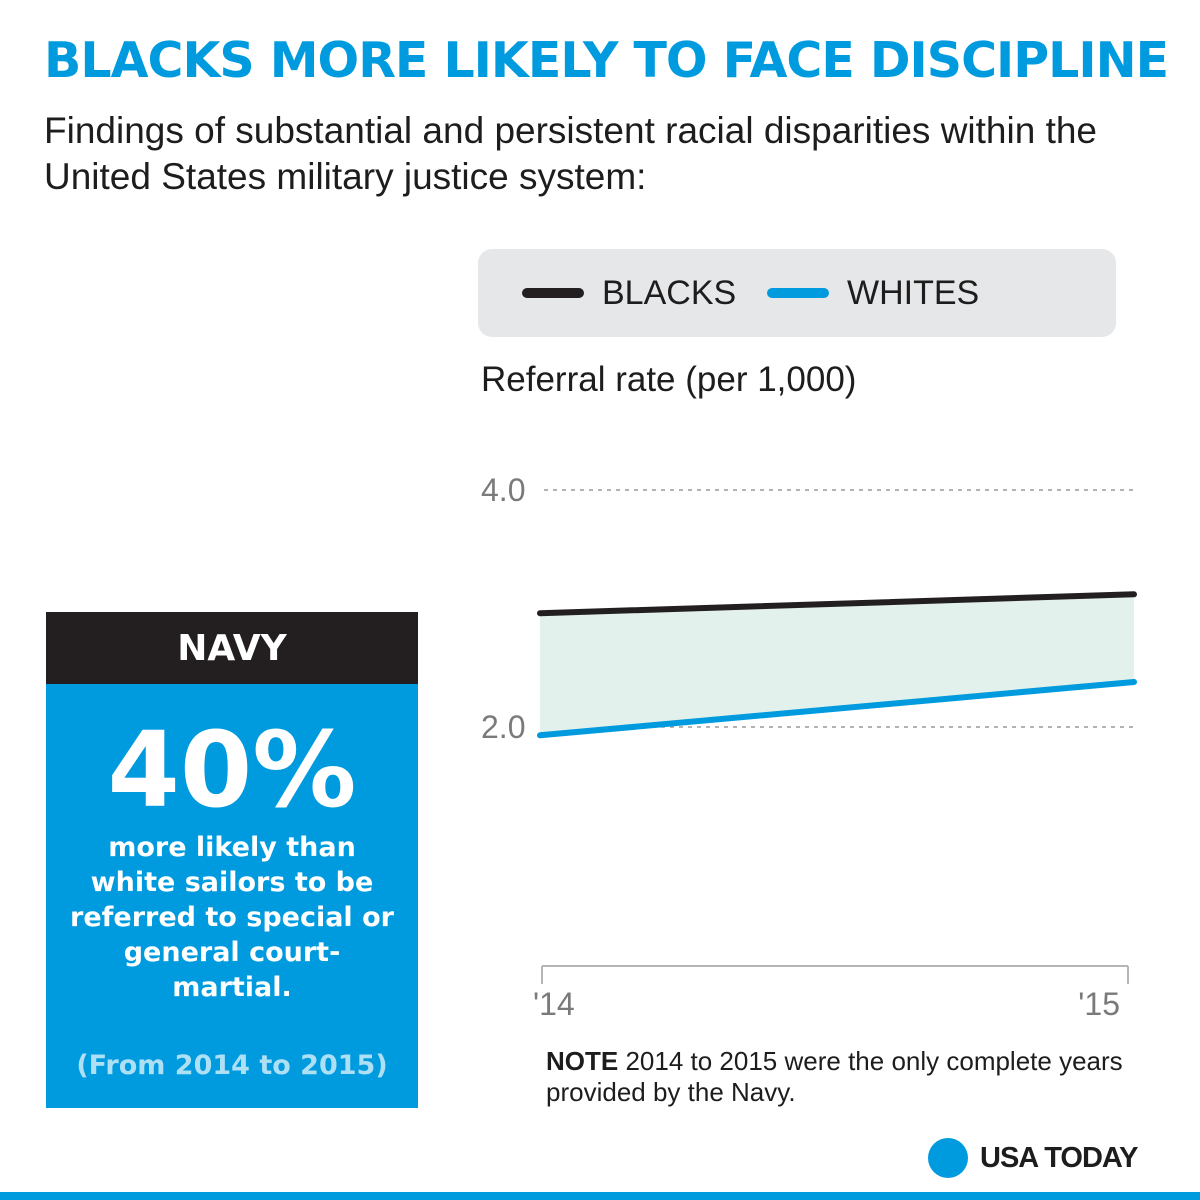 The image size is (1200, 1200). I want to click on headline: BLACKS MORE LIKELY TO FACE DISCIPLINE, so click(606, 60).